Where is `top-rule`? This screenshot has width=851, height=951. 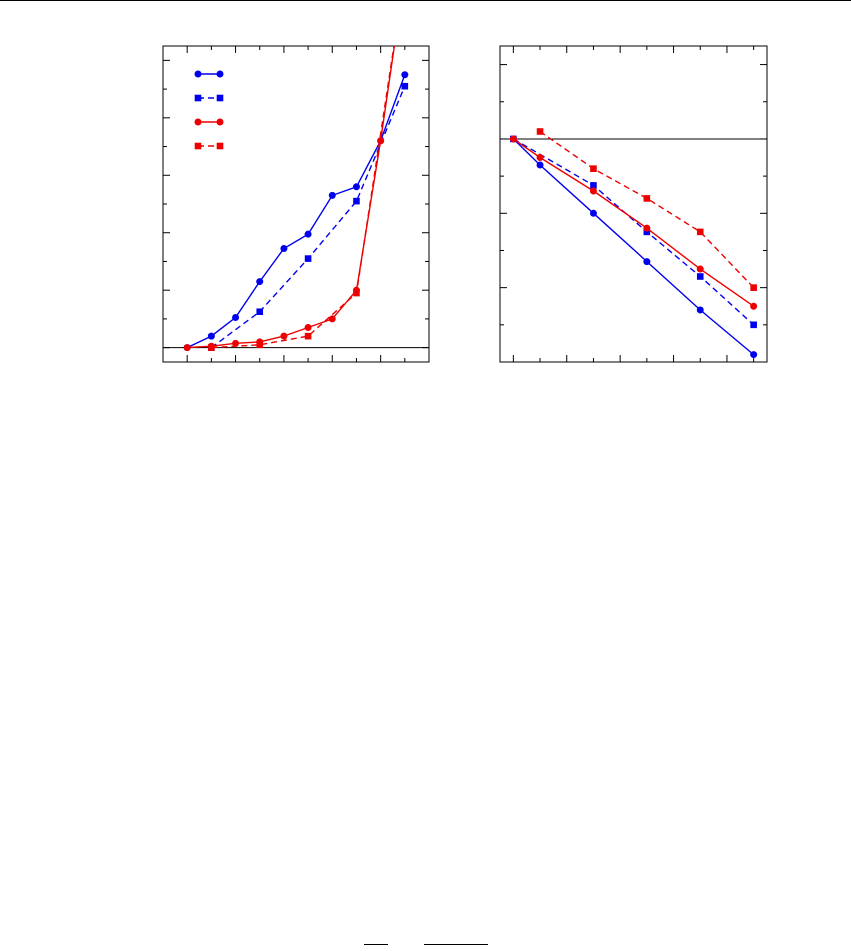 top-rule is located at coordinates (425, 0).